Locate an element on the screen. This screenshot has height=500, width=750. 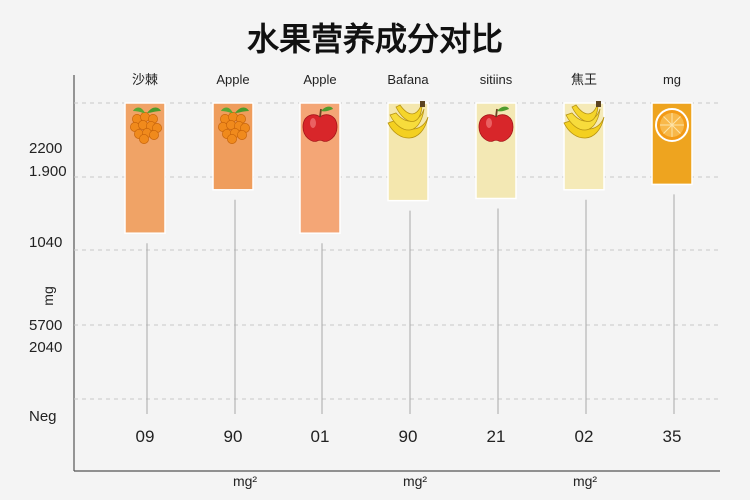
bottom-value-label: 09 is located at coordinates (145, 436).